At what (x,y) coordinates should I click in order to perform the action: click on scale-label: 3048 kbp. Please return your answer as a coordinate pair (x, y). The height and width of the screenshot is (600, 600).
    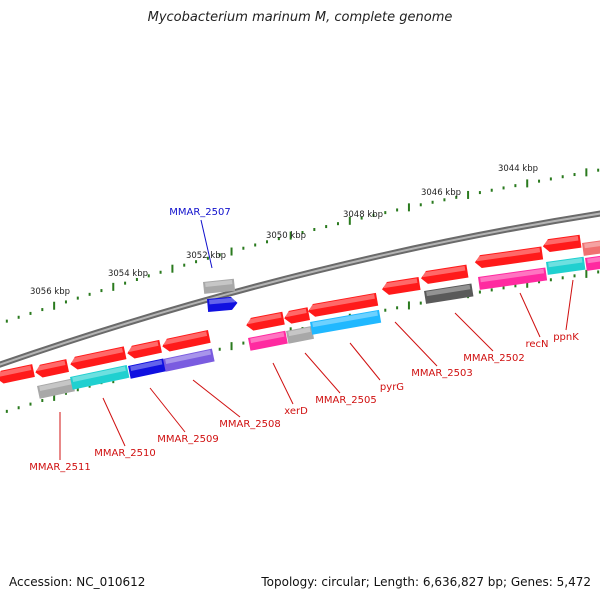
    Looking at the image, I should click on (363, 215).